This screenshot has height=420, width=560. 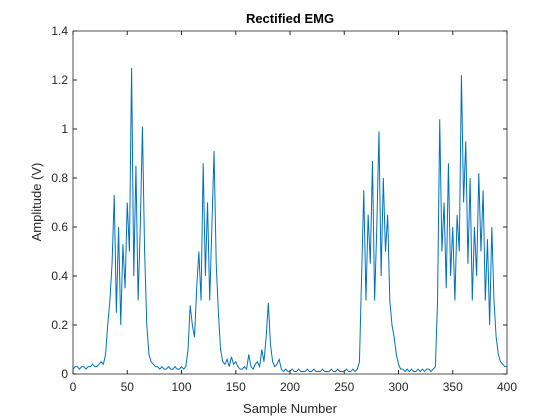 What do you see at coordinates (59, 178) in the screenshot?
I see `y-tick-label: 0.8` at bounding box center [59, 178].